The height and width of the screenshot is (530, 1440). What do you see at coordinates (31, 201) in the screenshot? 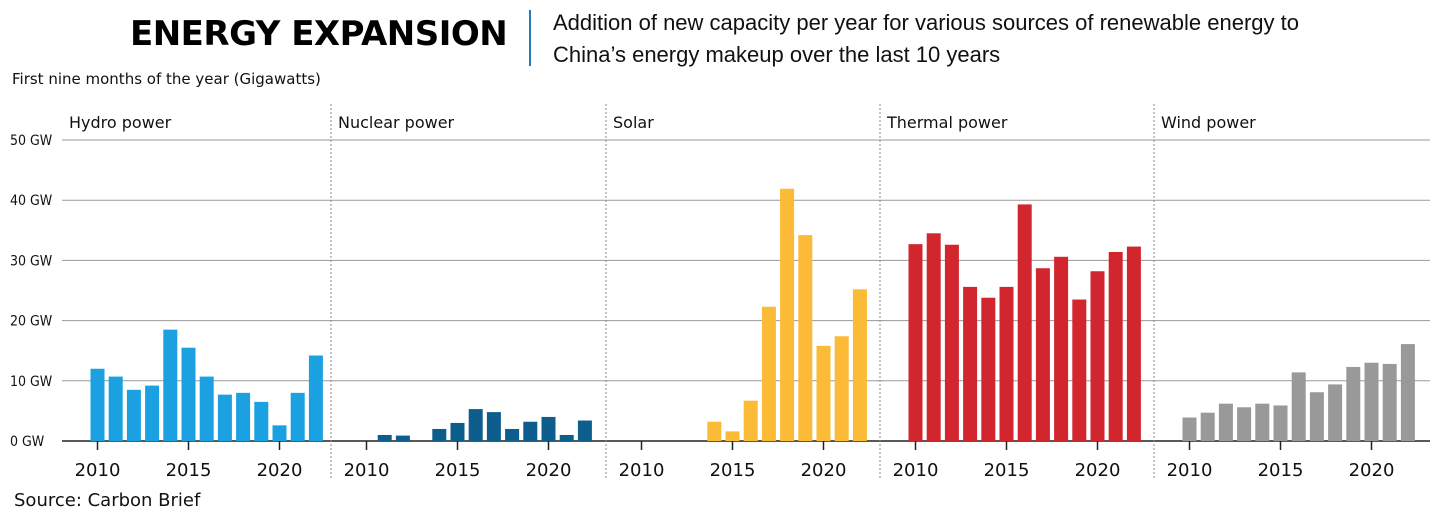
I see `y-tick-label: 40 GW` at bounding box center [31, 201].